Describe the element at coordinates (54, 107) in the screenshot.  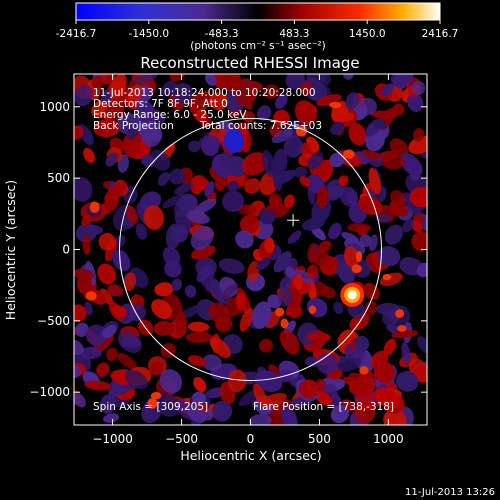
I see `y-tick-label: 1000` at that location.